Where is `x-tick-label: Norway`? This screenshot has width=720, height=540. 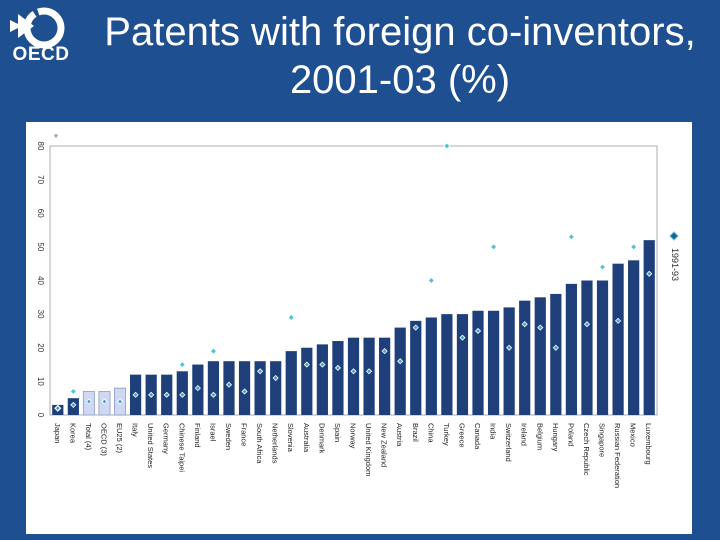
x-tick-label: Norway is located at coordinates (353, 436).